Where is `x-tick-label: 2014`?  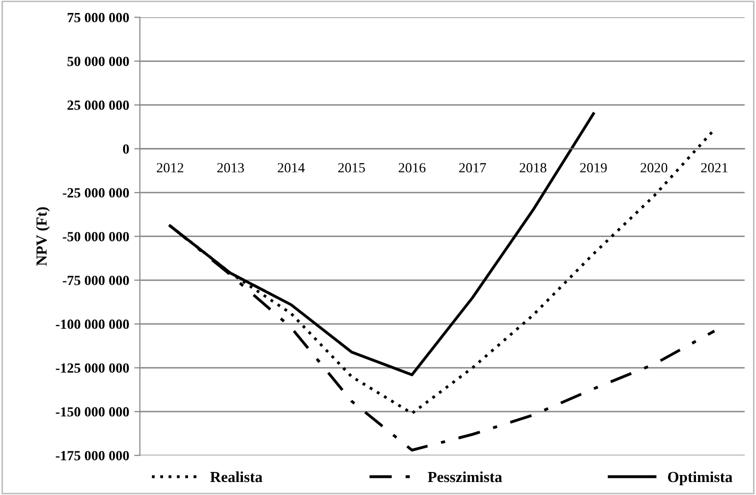
x-tick-label: 2014 is located at coordinates (291, 167).